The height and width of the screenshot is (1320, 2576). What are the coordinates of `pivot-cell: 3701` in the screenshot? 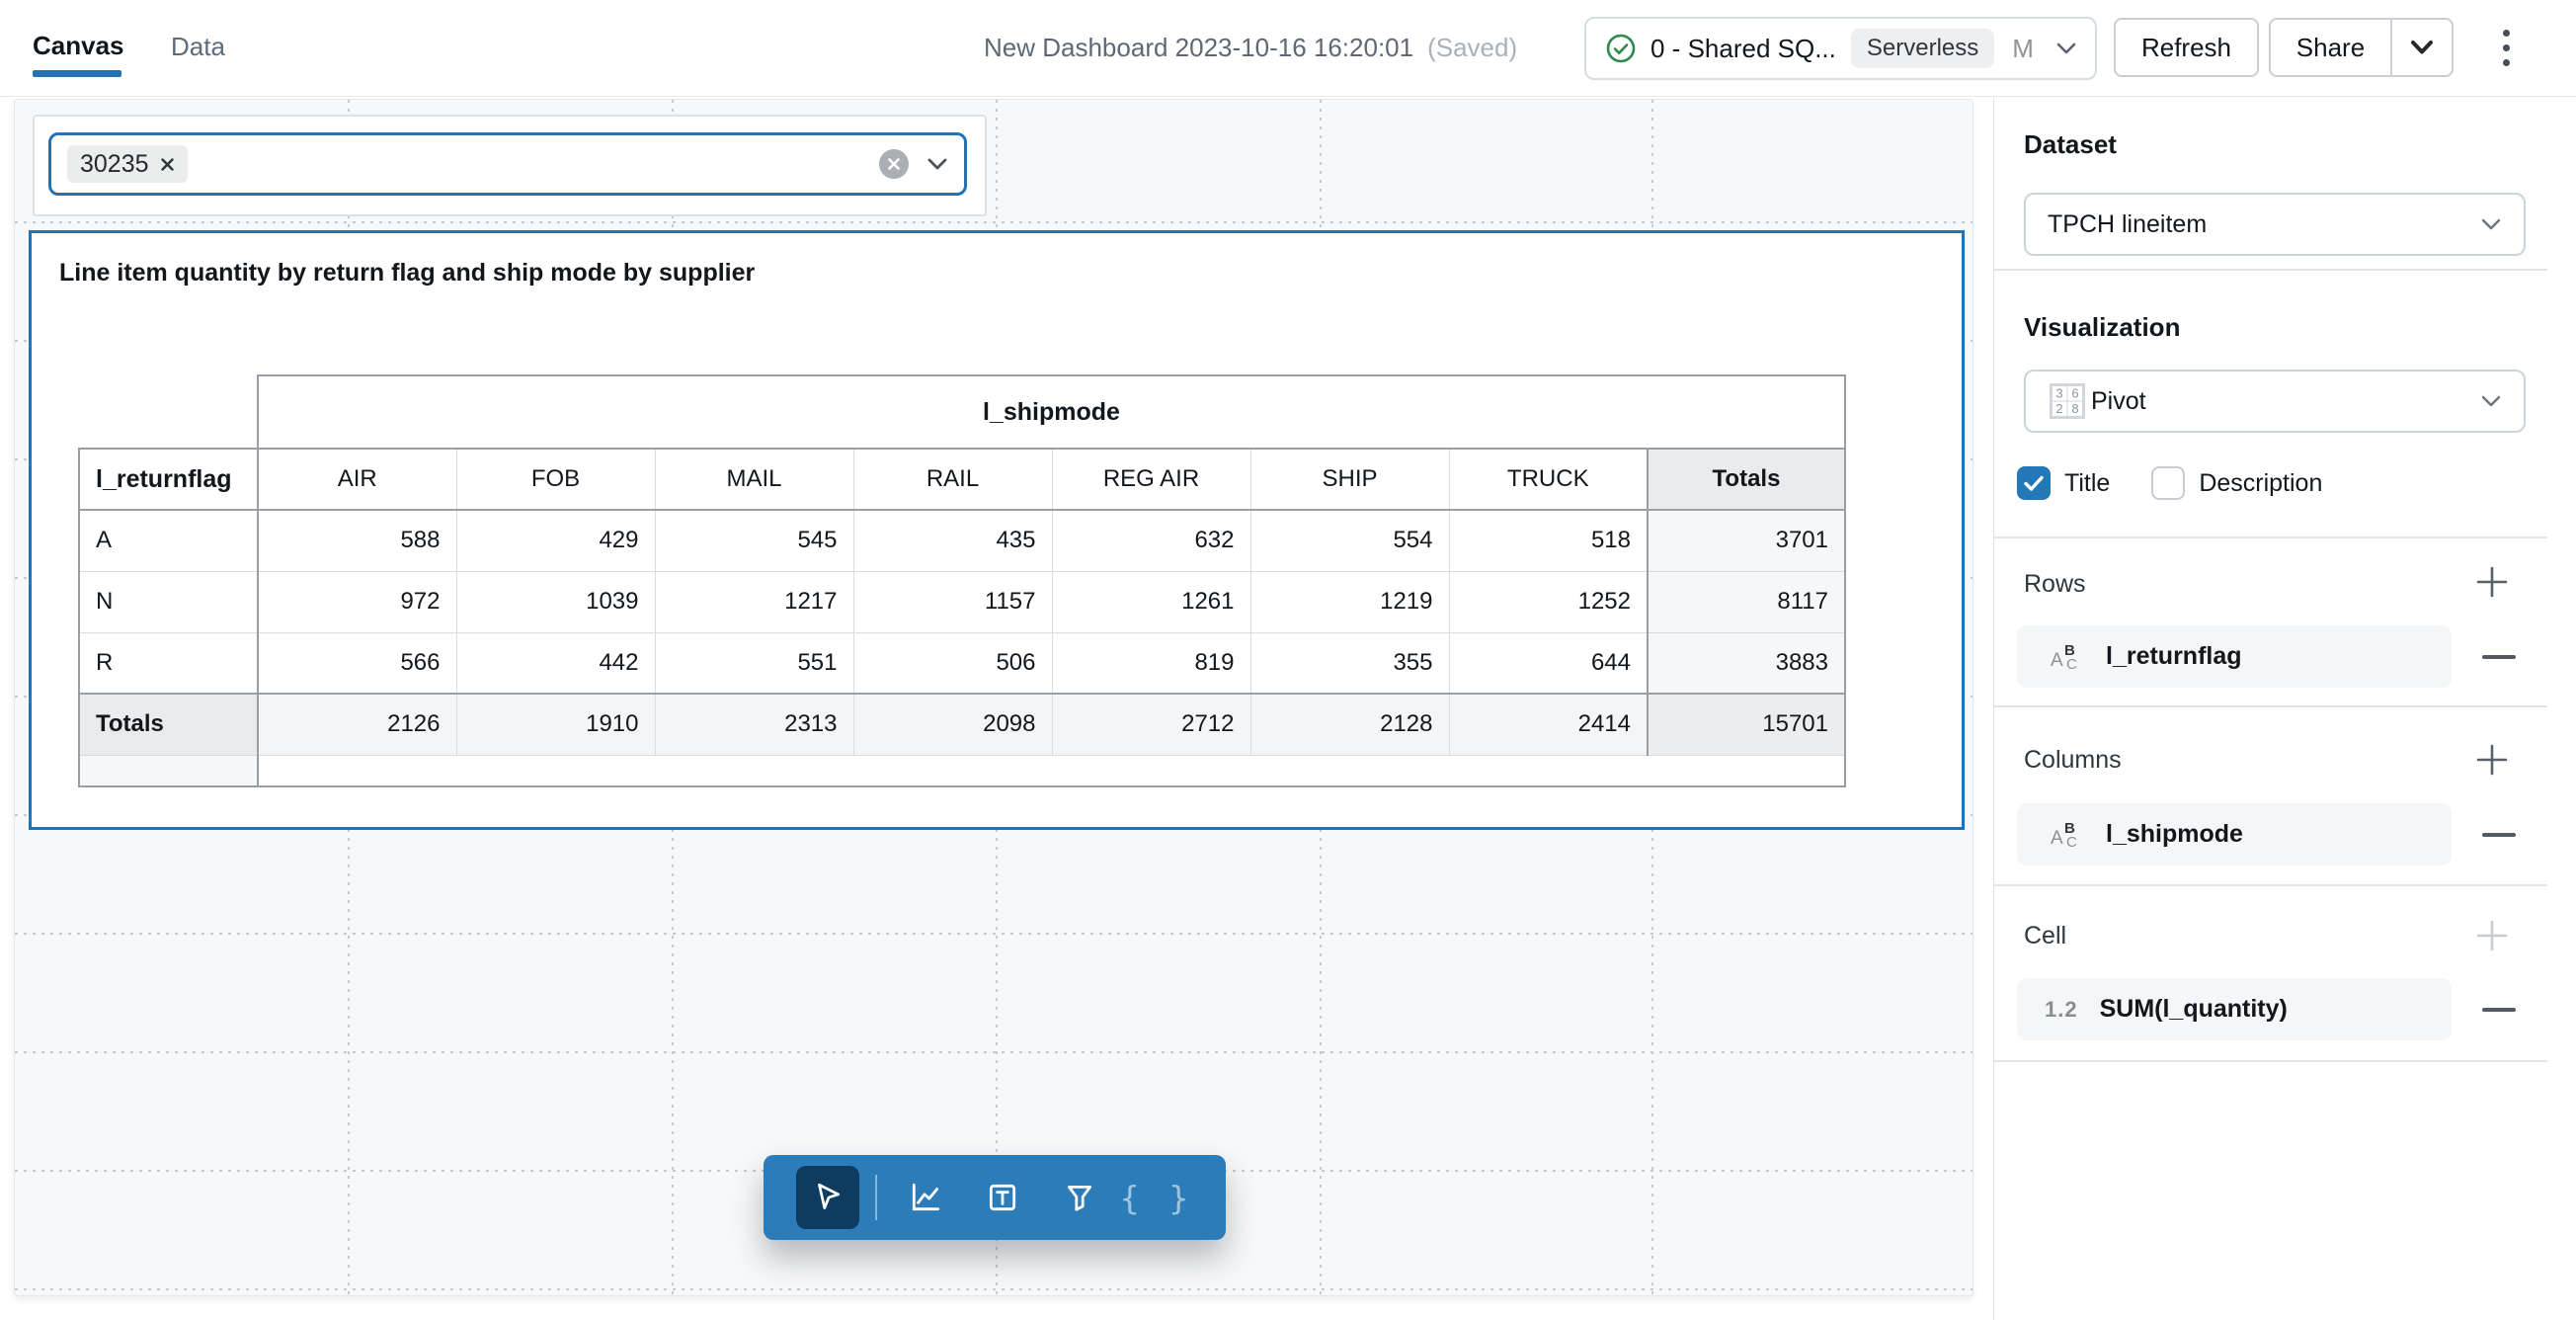 It's located at (1746, 541).